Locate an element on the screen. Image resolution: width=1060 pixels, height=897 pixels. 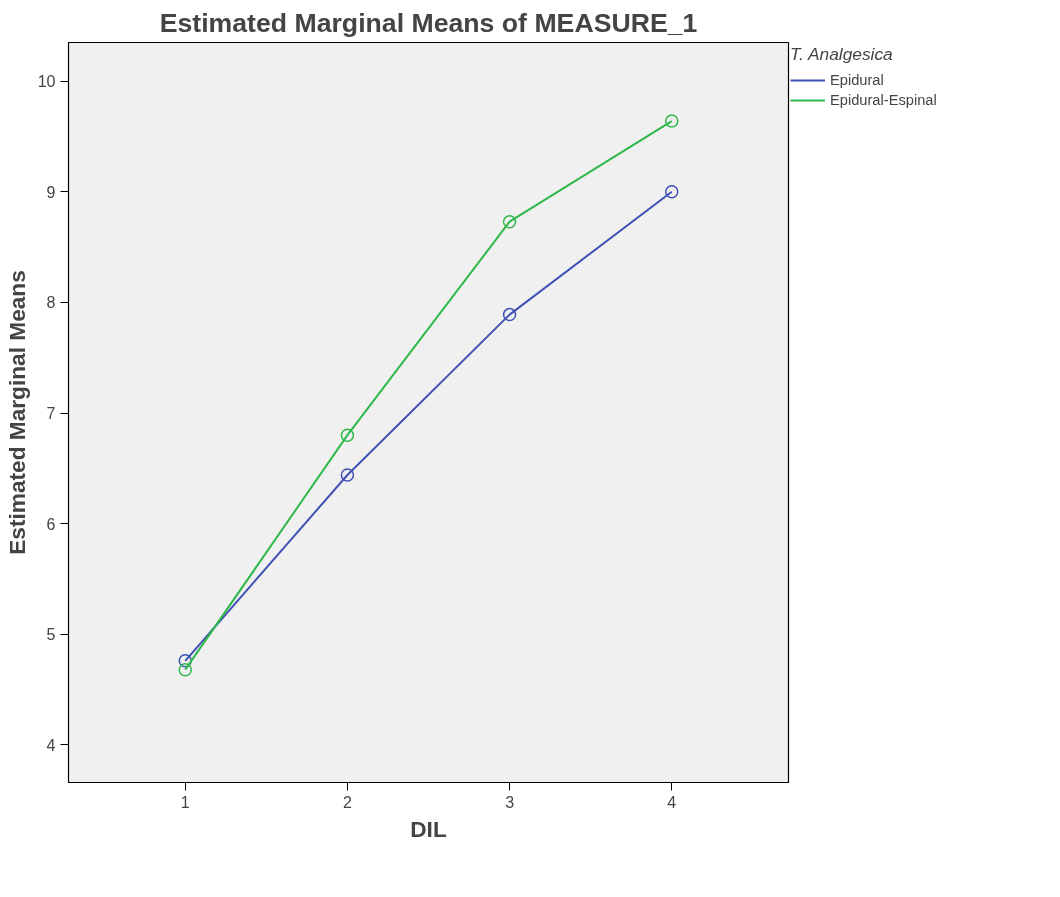
y-tick-label: 5 is located at coordinates (51, 635).